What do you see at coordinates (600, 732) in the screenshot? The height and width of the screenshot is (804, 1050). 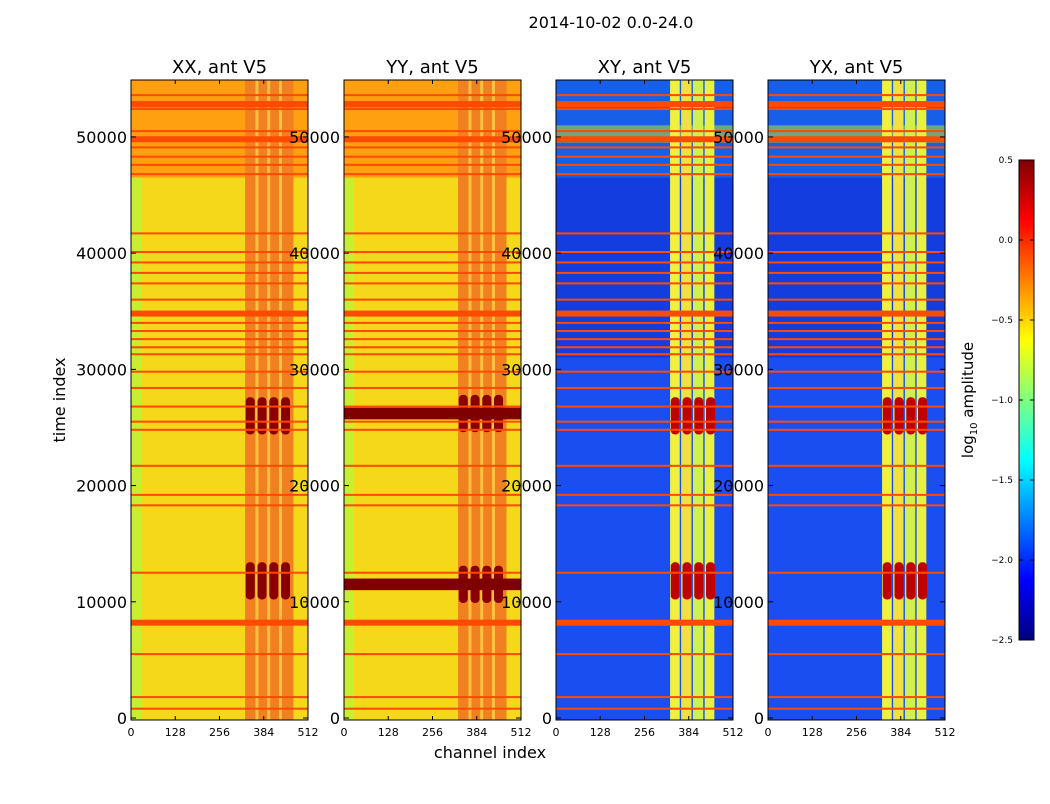 I see `x-tick-label: 128` at bounding box center [600, 732].